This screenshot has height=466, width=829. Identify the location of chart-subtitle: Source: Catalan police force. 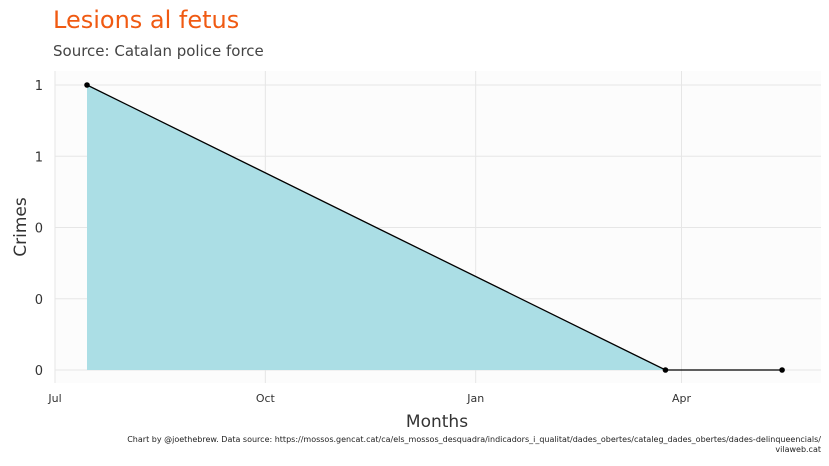
(158, 51).